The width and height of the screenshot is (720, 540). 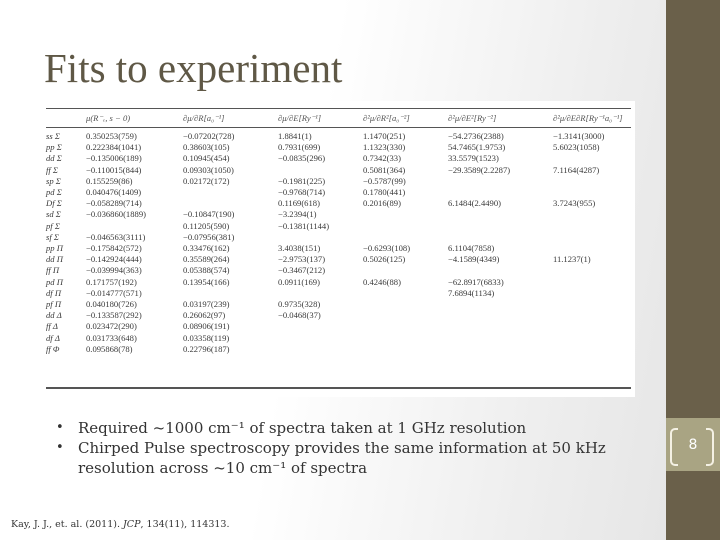 What do you see at coordinates (53, 180) in the screenshot?
I see `row-label: sp Σ` at bounding box center [53, 180].